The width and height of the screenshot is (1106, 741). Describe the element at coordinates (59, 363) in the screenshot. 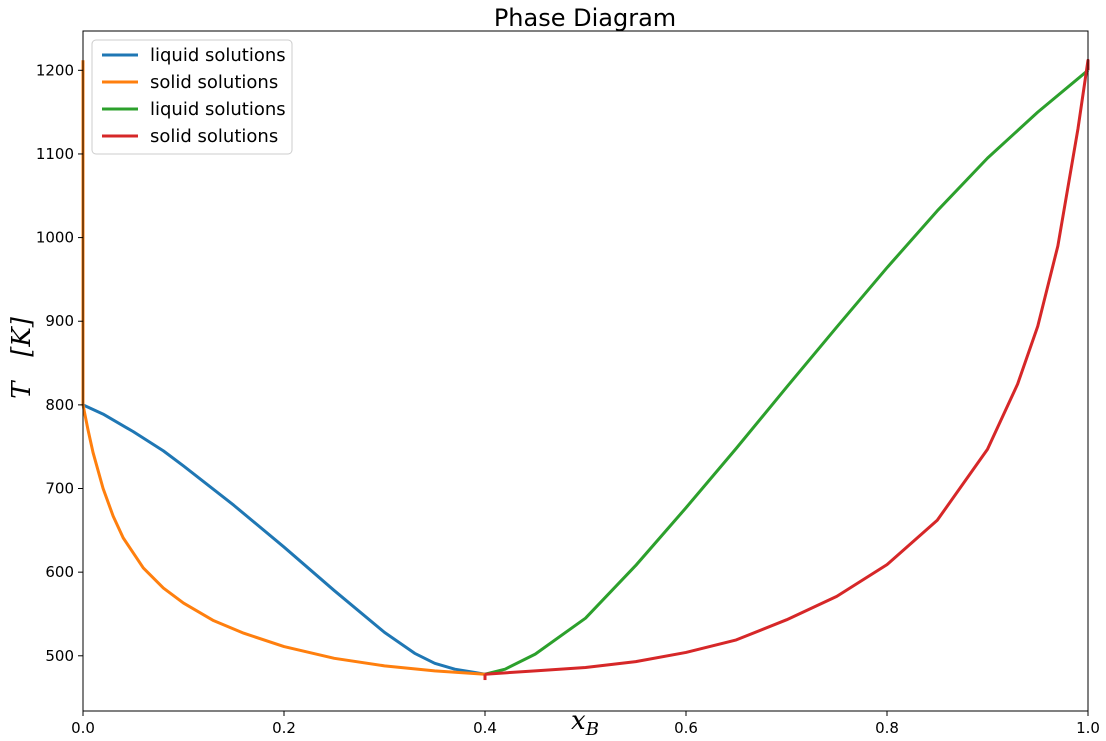

I see `y-axis-ticks: 500 600 700 800 900 1000 1100 1200` at that location.